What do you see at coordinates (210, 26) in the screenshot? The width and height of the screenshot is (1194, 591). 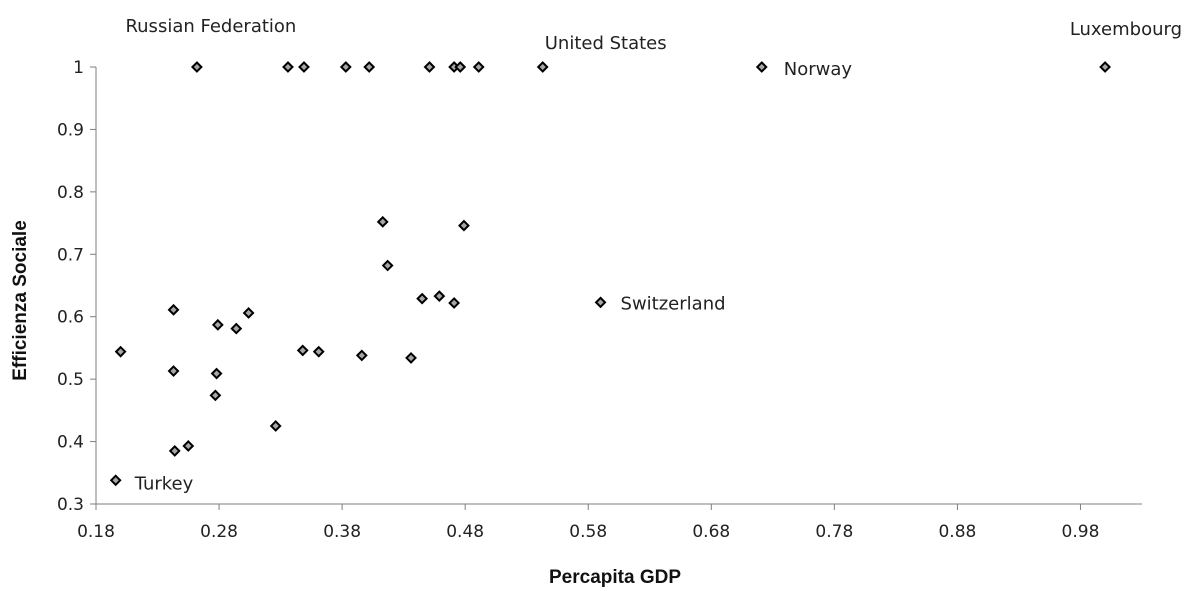 I see `point-annotation: Russian Federation` at bounding box center [210, 26].